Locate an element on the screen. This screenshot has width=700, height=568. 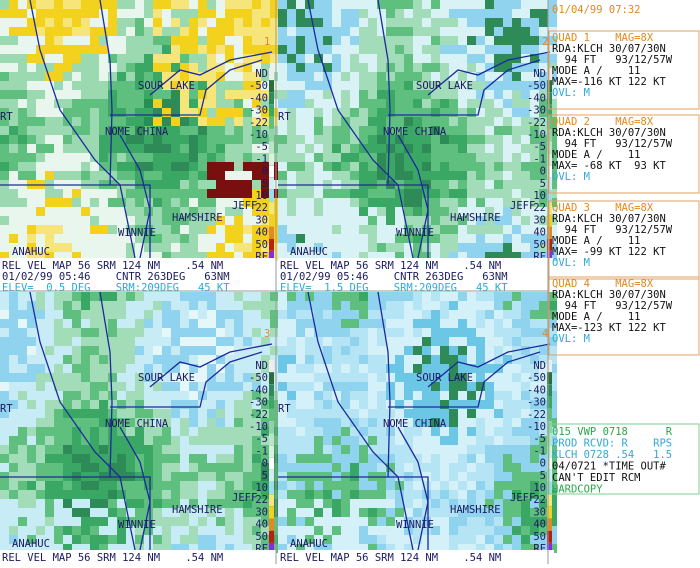
colorbar-label: 10 is located at coordinates (261, 488).